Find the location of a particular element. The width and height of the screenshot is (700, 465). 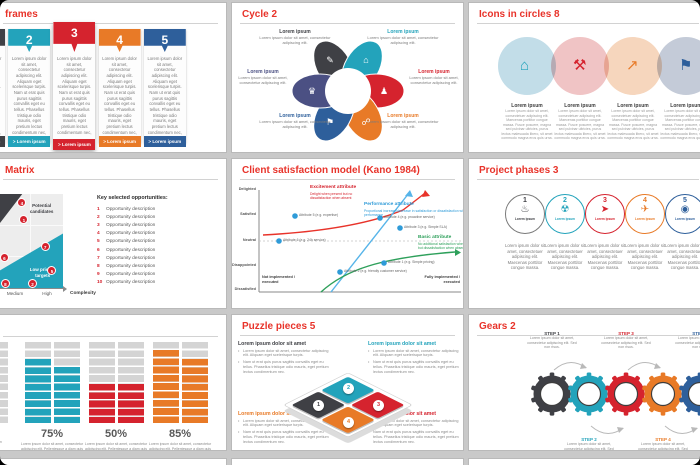

bar-fill is located at coordinates (131, 403).